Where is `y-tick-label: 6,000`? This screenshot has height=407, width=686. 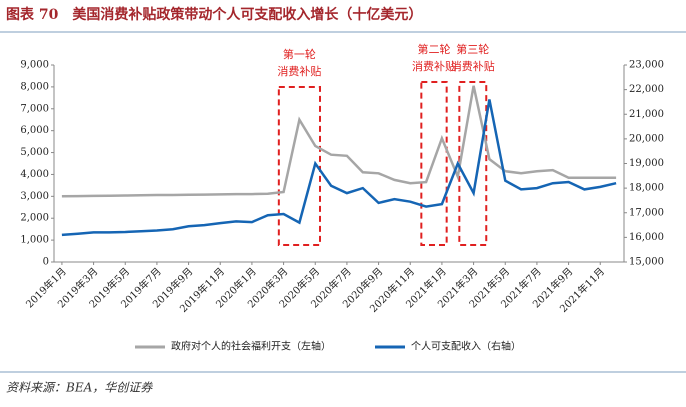
y-tick-label: 6,000 is located at coordinates (34, 130).